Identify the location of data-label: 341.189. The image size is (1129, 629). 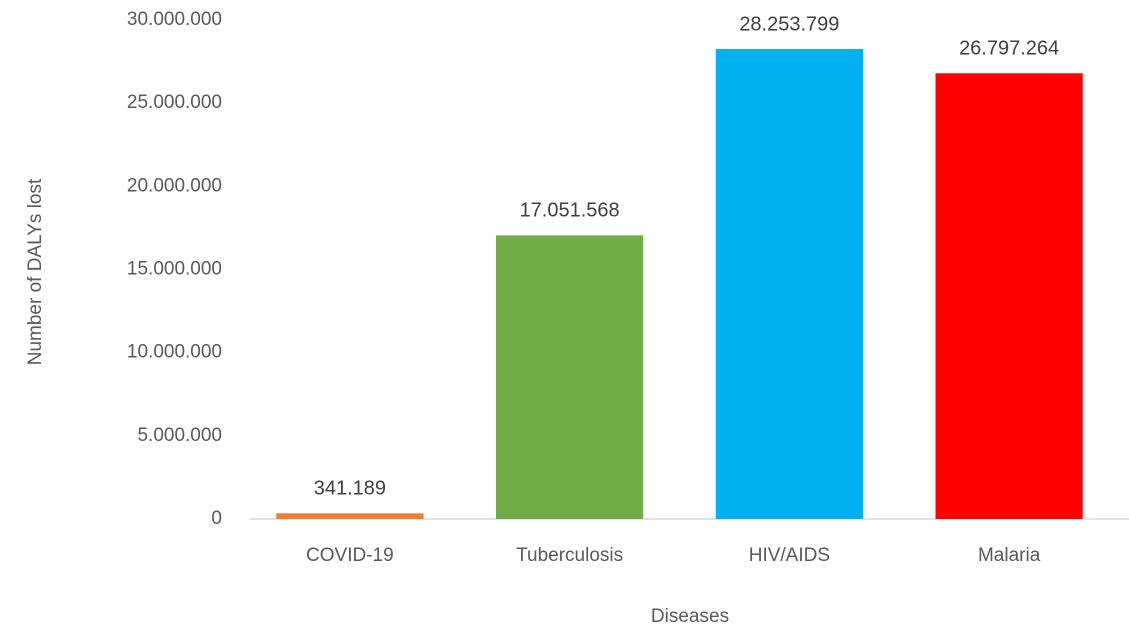
(350, 489).